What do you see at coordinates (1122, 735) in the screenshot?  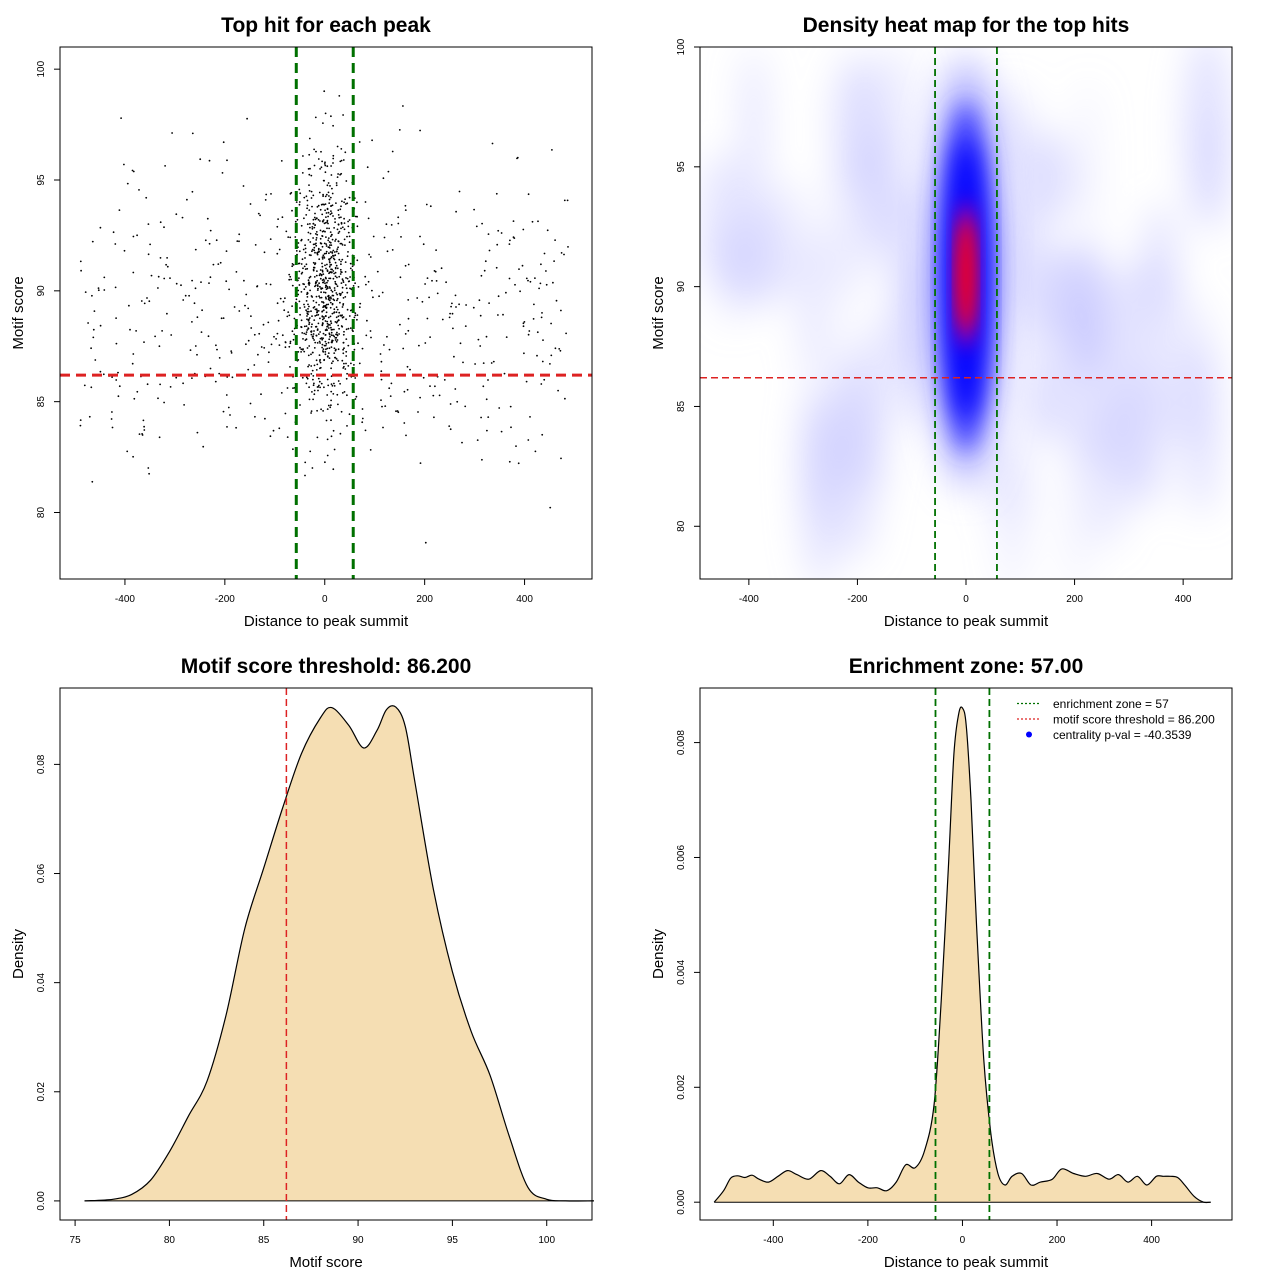 I see `legend-entry: centrality p-val = -40.3539` at bounding box center [1122, 735].